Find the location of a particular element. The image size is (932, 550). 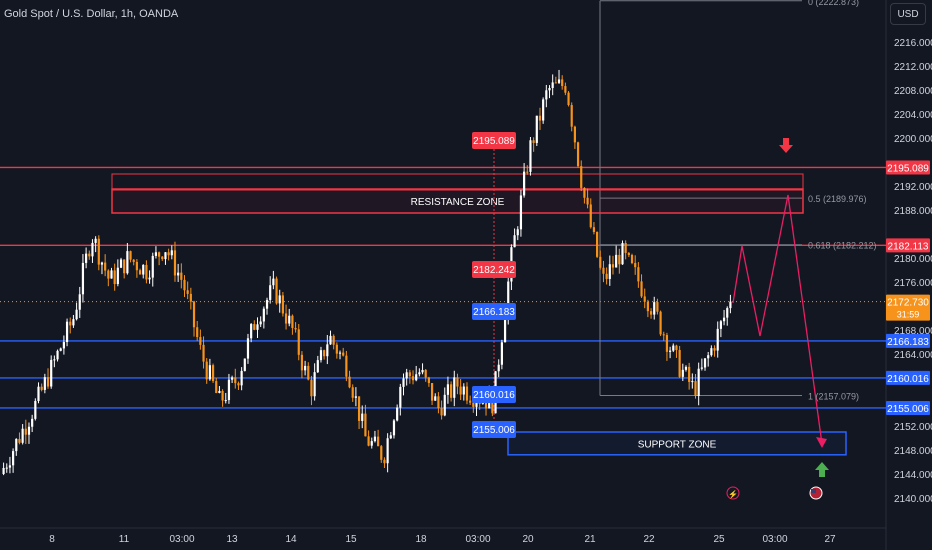

last-price-tag is located at coordinates (908, 307).